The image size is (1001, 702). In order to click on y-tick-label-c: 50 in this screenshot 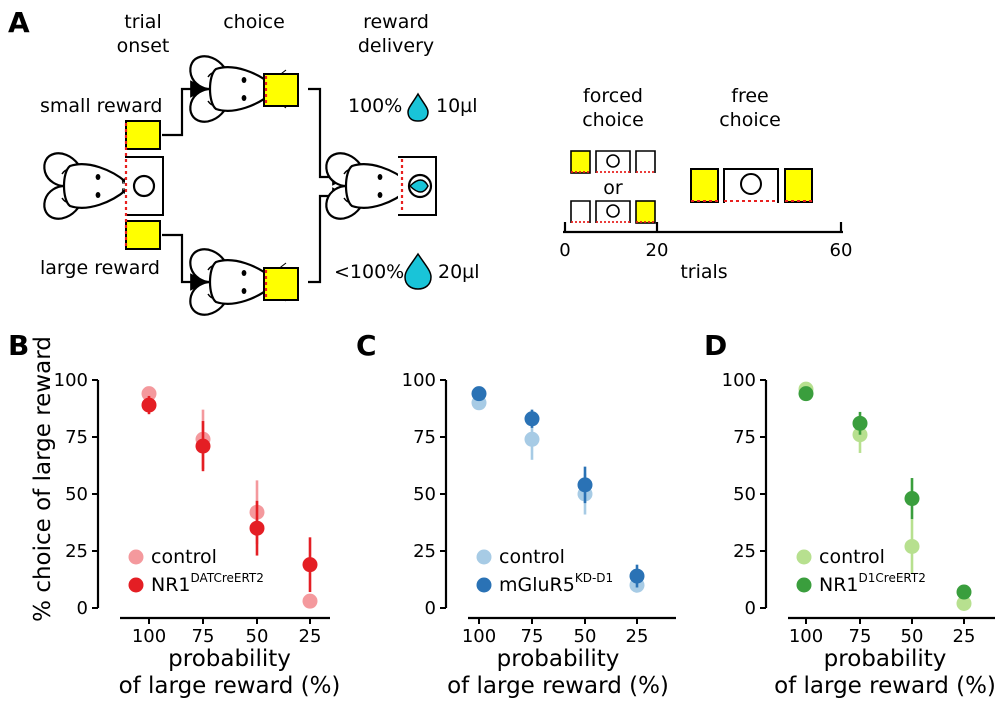, I will do `click(424, 494)`.